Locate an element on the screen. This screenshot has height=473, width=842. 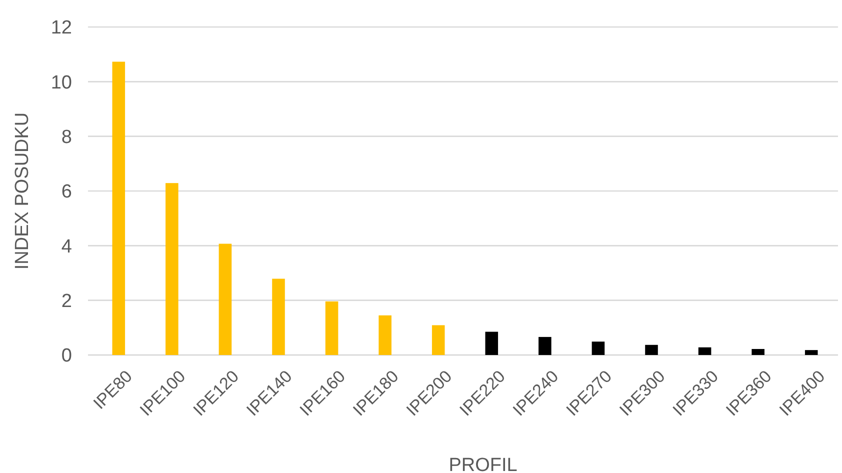
y-tick-label: 2 is located at coordinates (66, 301).